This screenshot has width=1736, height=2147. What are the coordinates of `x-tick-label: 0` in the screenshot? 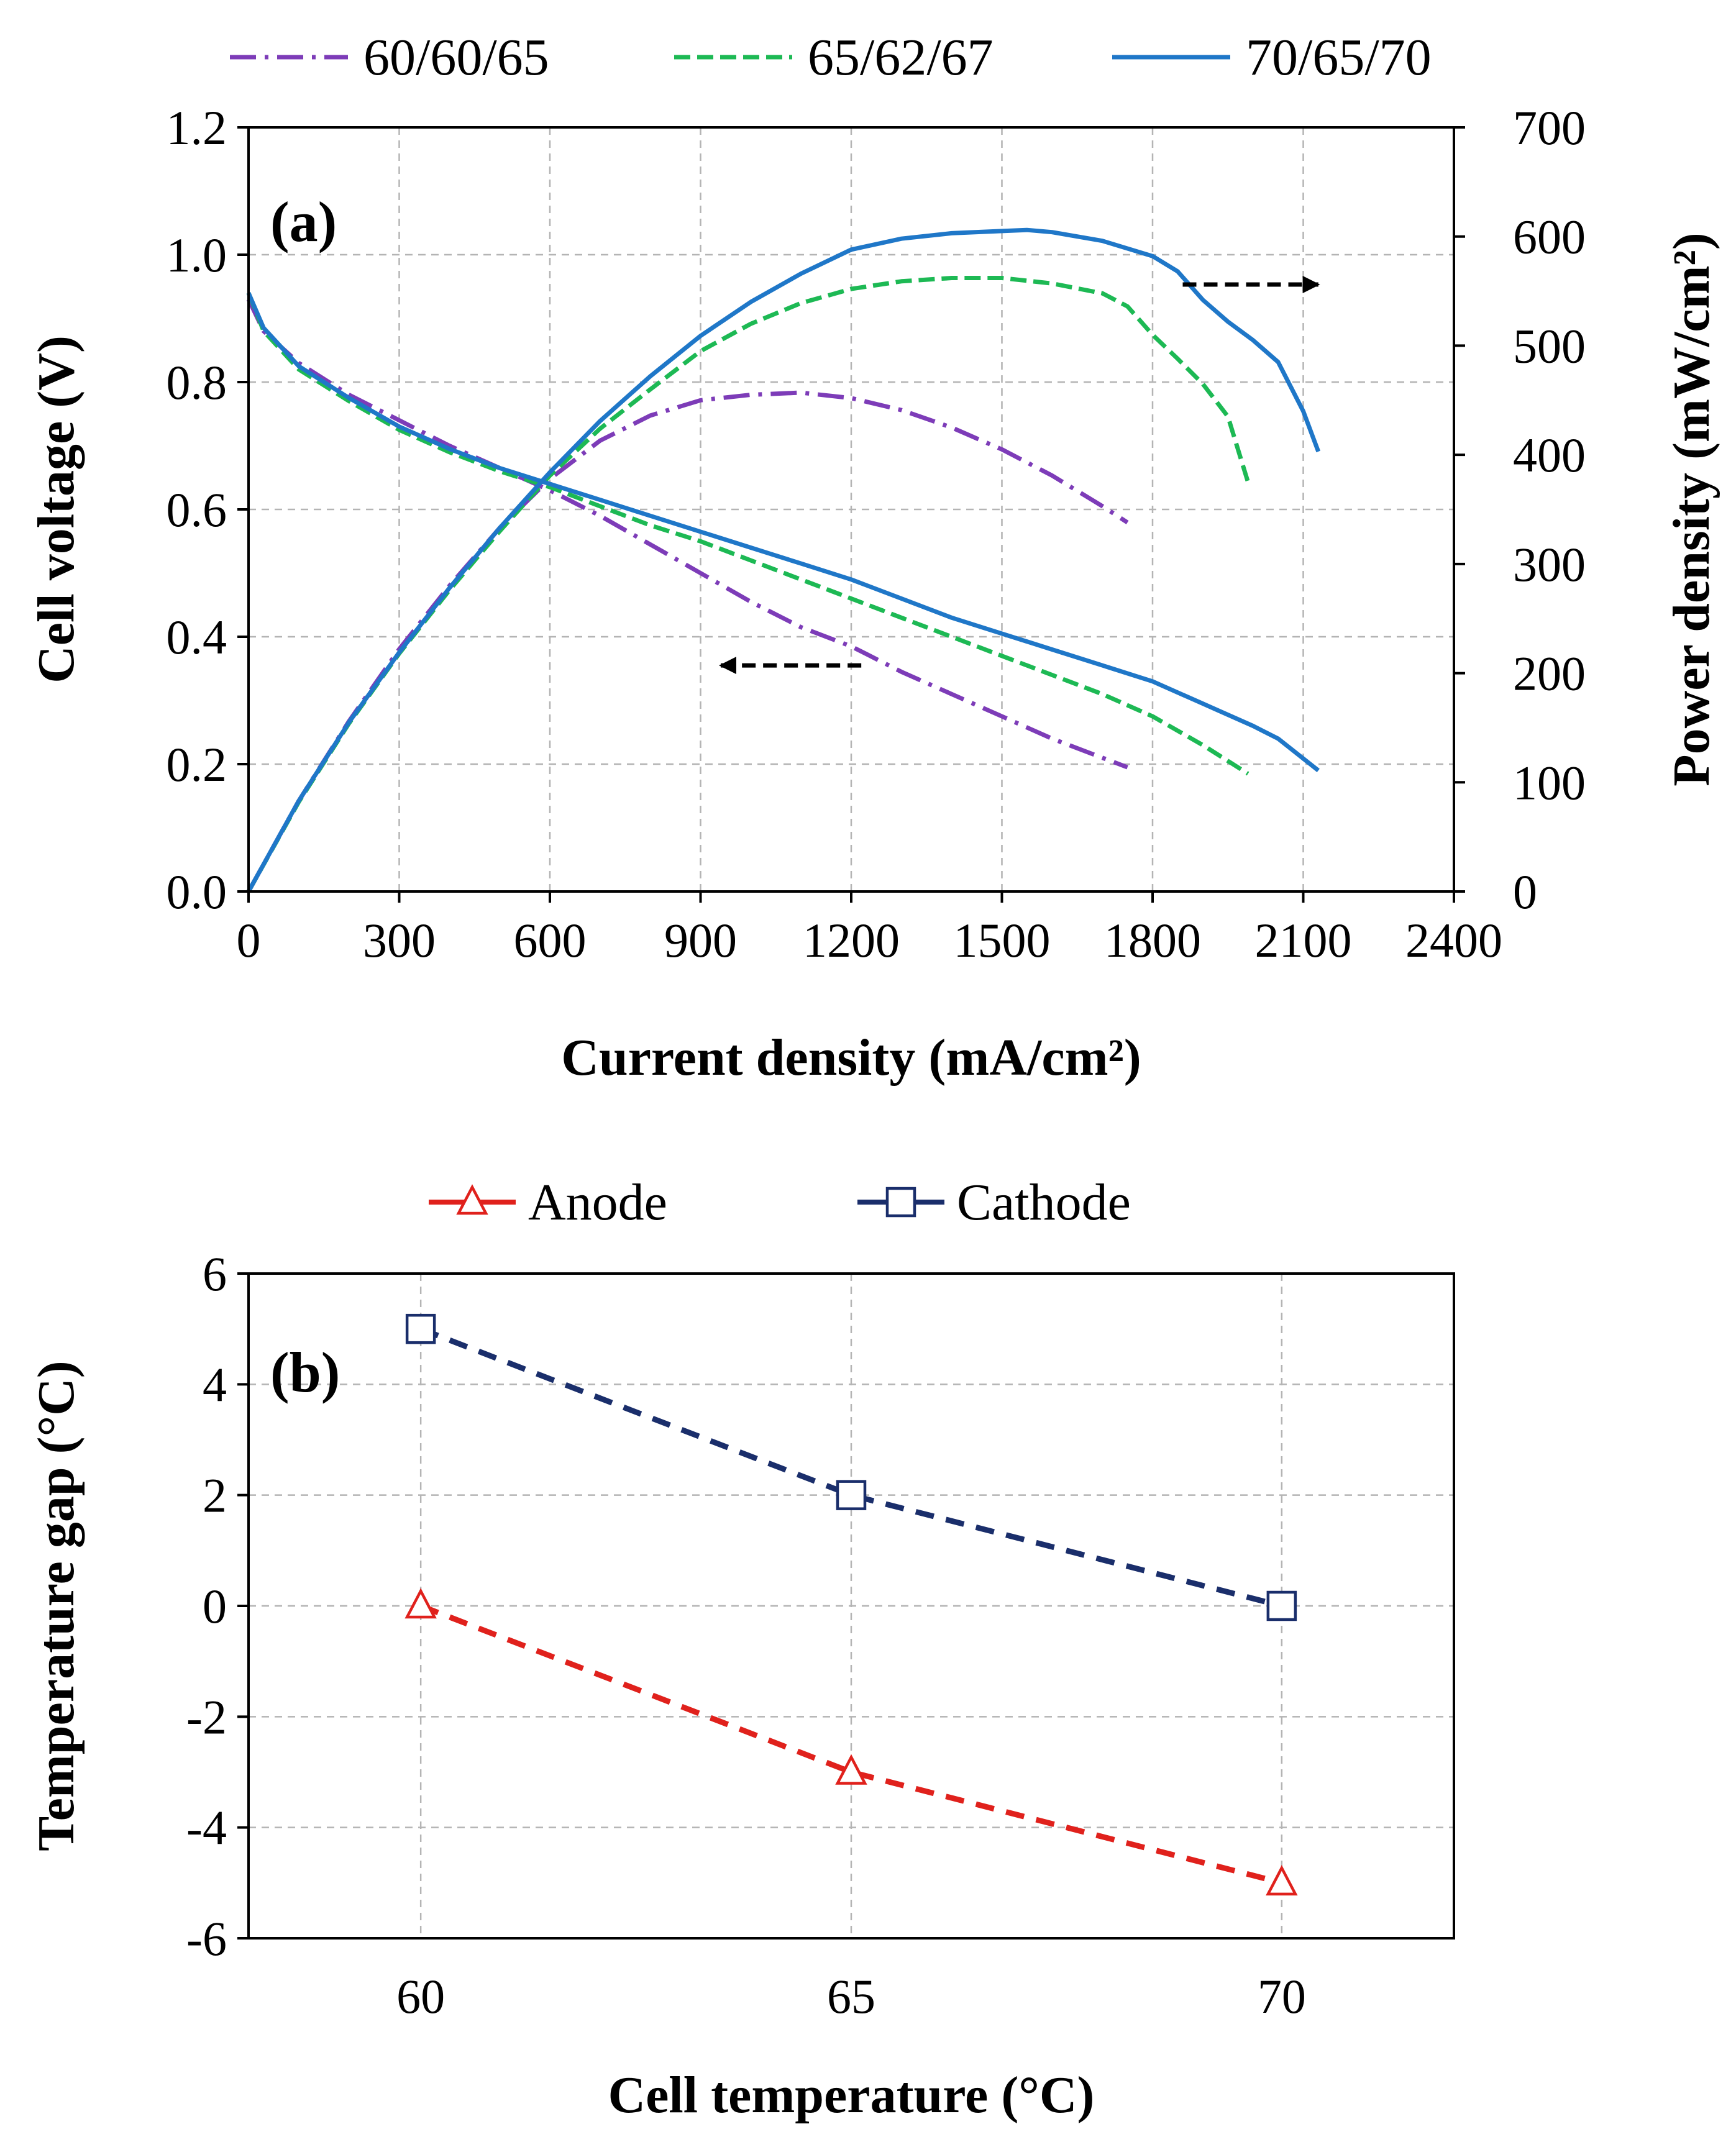 It's located at (249, 940).